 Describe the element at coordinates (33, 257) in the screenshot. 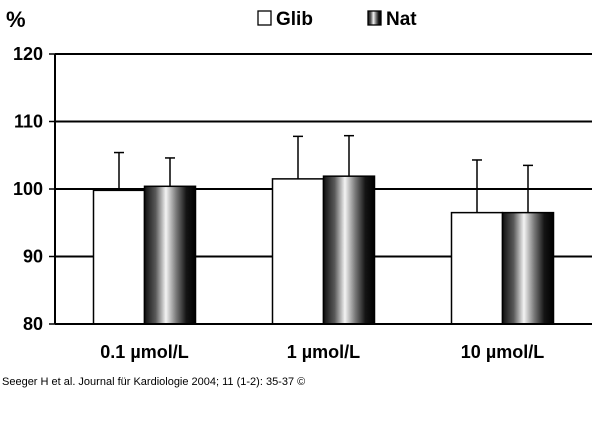

I see `y-tick-label: 90` at that location.